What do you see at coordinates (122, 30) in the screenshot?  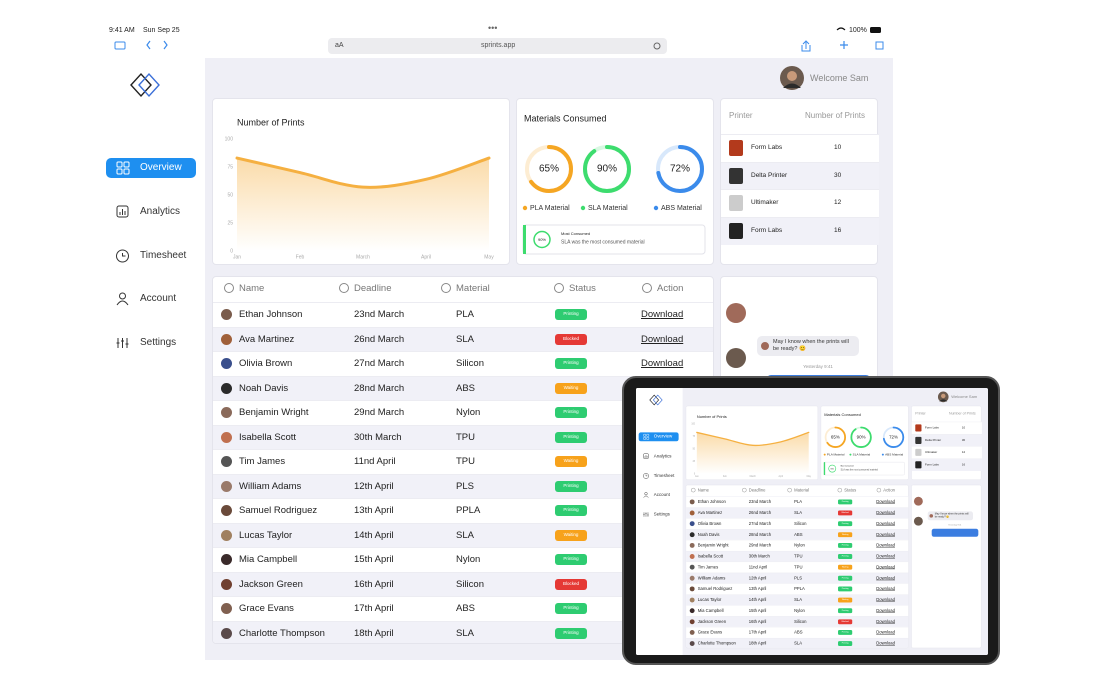 I see `time: 9:41 AM` at bounding box center [122, 30].